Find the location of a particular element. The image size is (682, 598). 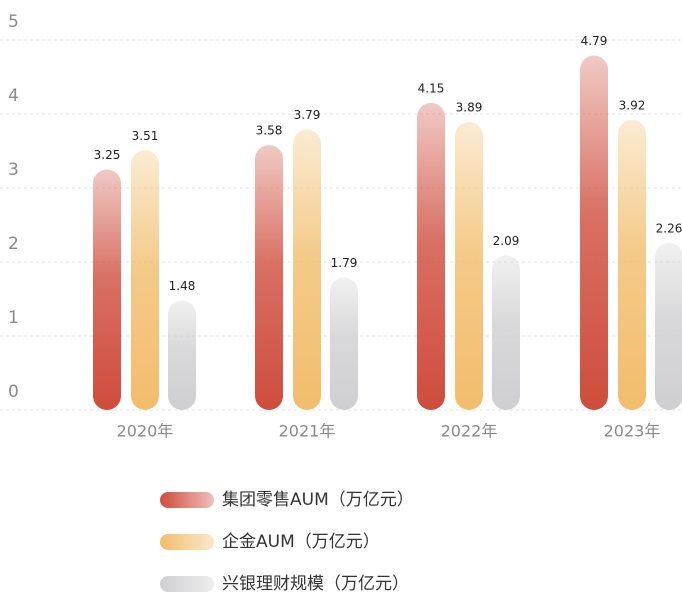

legend-label: 企金AUM（万亿元） is located at coordinates (301, 542).